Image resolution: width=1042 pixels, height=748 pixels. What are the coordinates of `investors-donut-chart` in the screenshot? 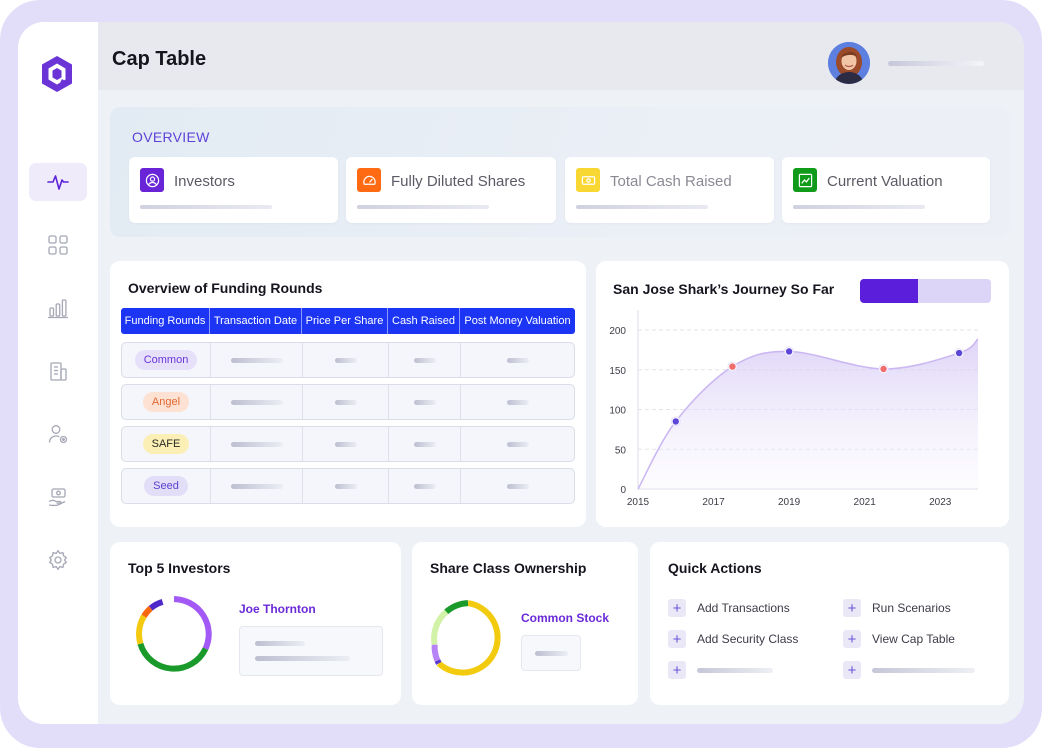 It's located at (174, 634).